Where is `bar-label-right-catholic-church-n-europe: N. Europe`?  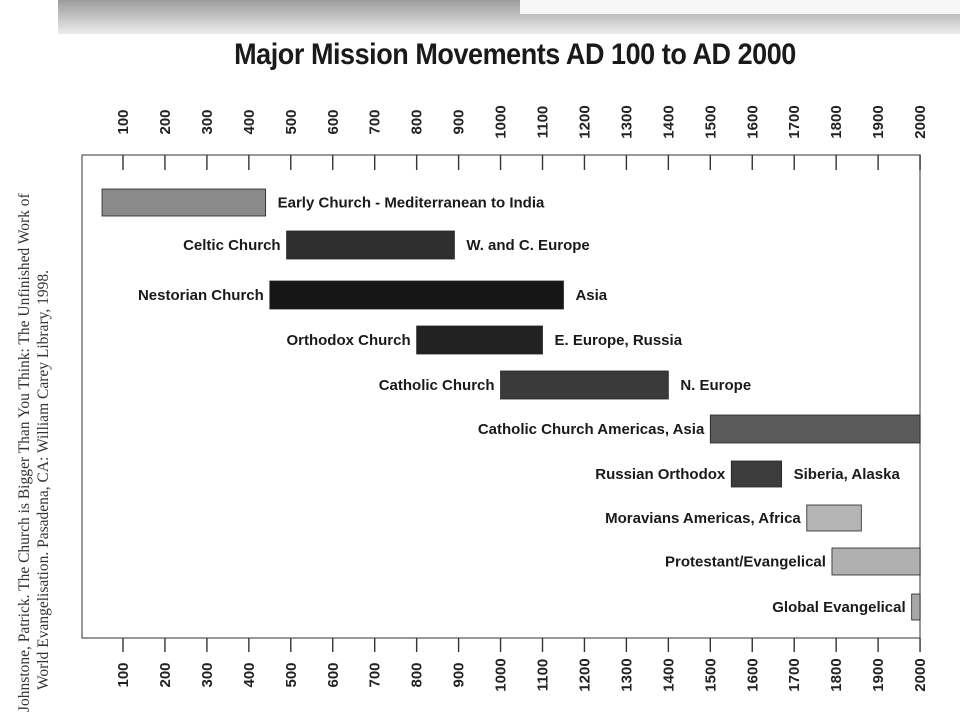 bar-label-right-catholic-church-n-europe: N. Europe is located at coordinates (715, 385).